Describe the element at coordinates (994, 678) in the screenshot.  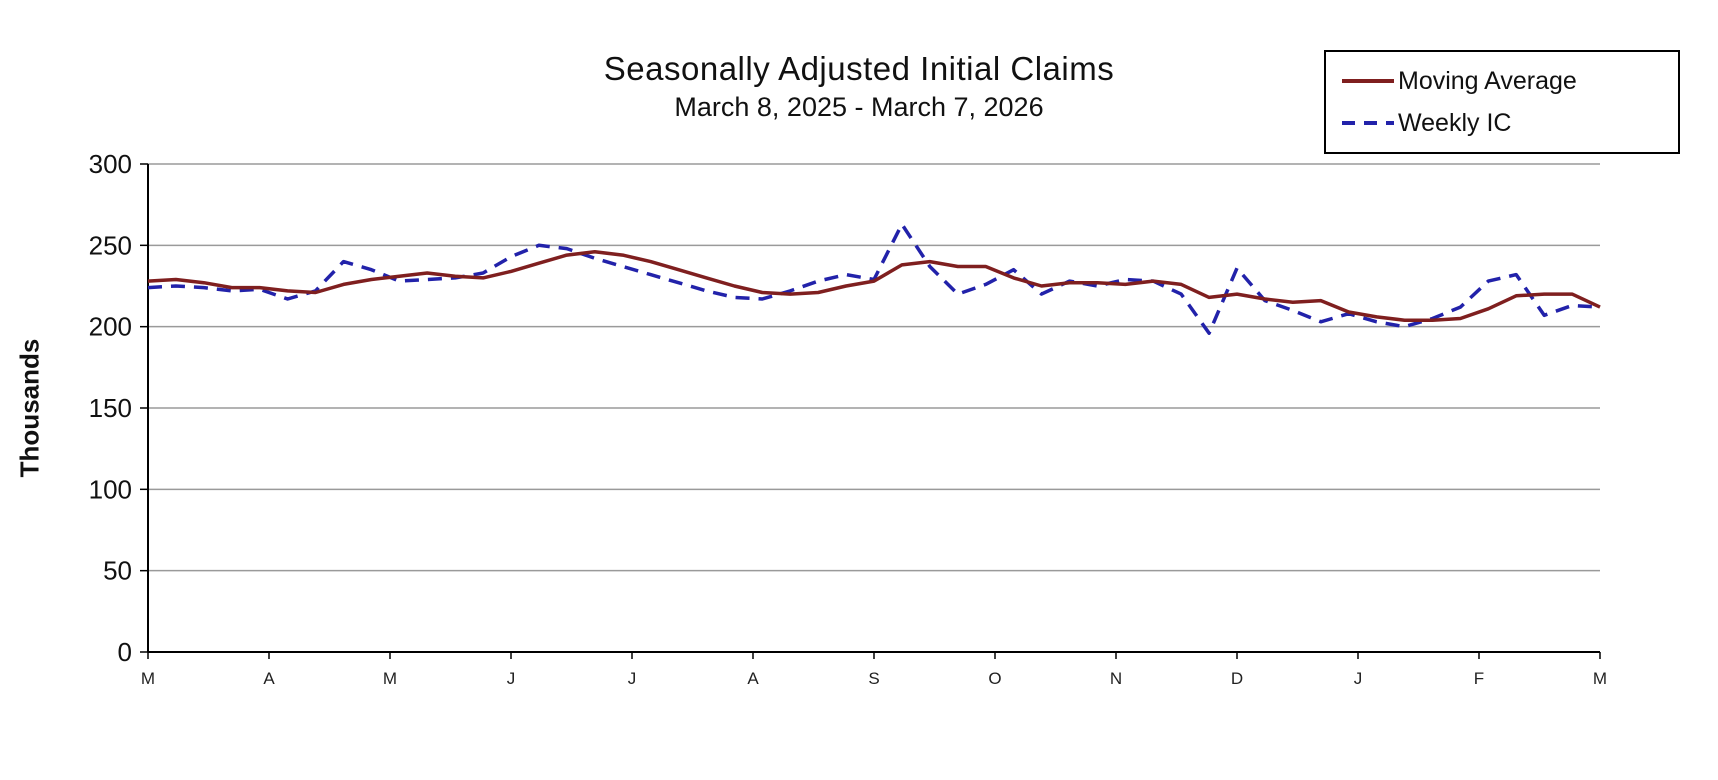
I see `x-tick-label: O` at that location.